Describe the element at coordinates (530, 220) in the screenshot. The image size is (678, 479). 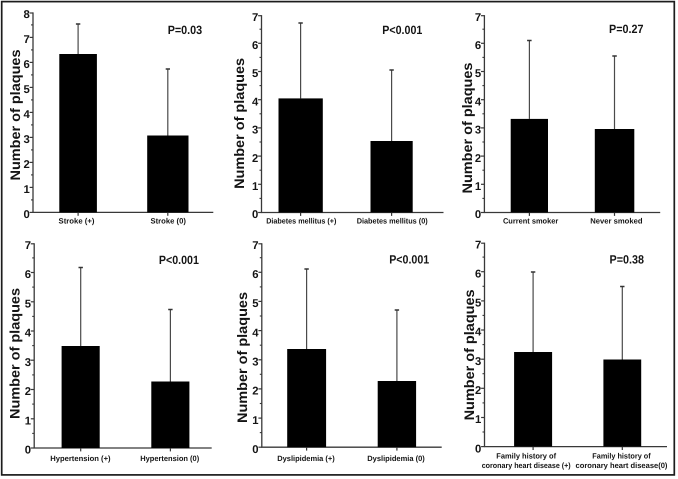
I see `svg-text: Current smoker` at that location.